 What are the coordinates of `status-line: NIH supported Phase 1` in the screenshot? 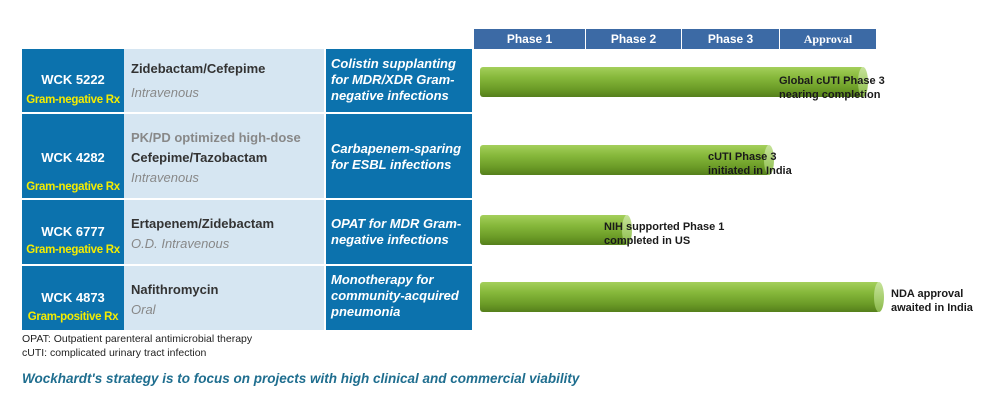 It's located at (664, 227).